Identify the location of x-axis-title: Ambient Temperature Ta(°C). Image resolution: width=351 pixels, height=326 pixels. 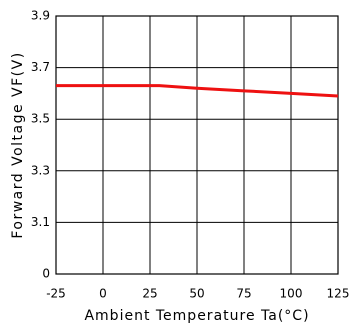
(196, 316).